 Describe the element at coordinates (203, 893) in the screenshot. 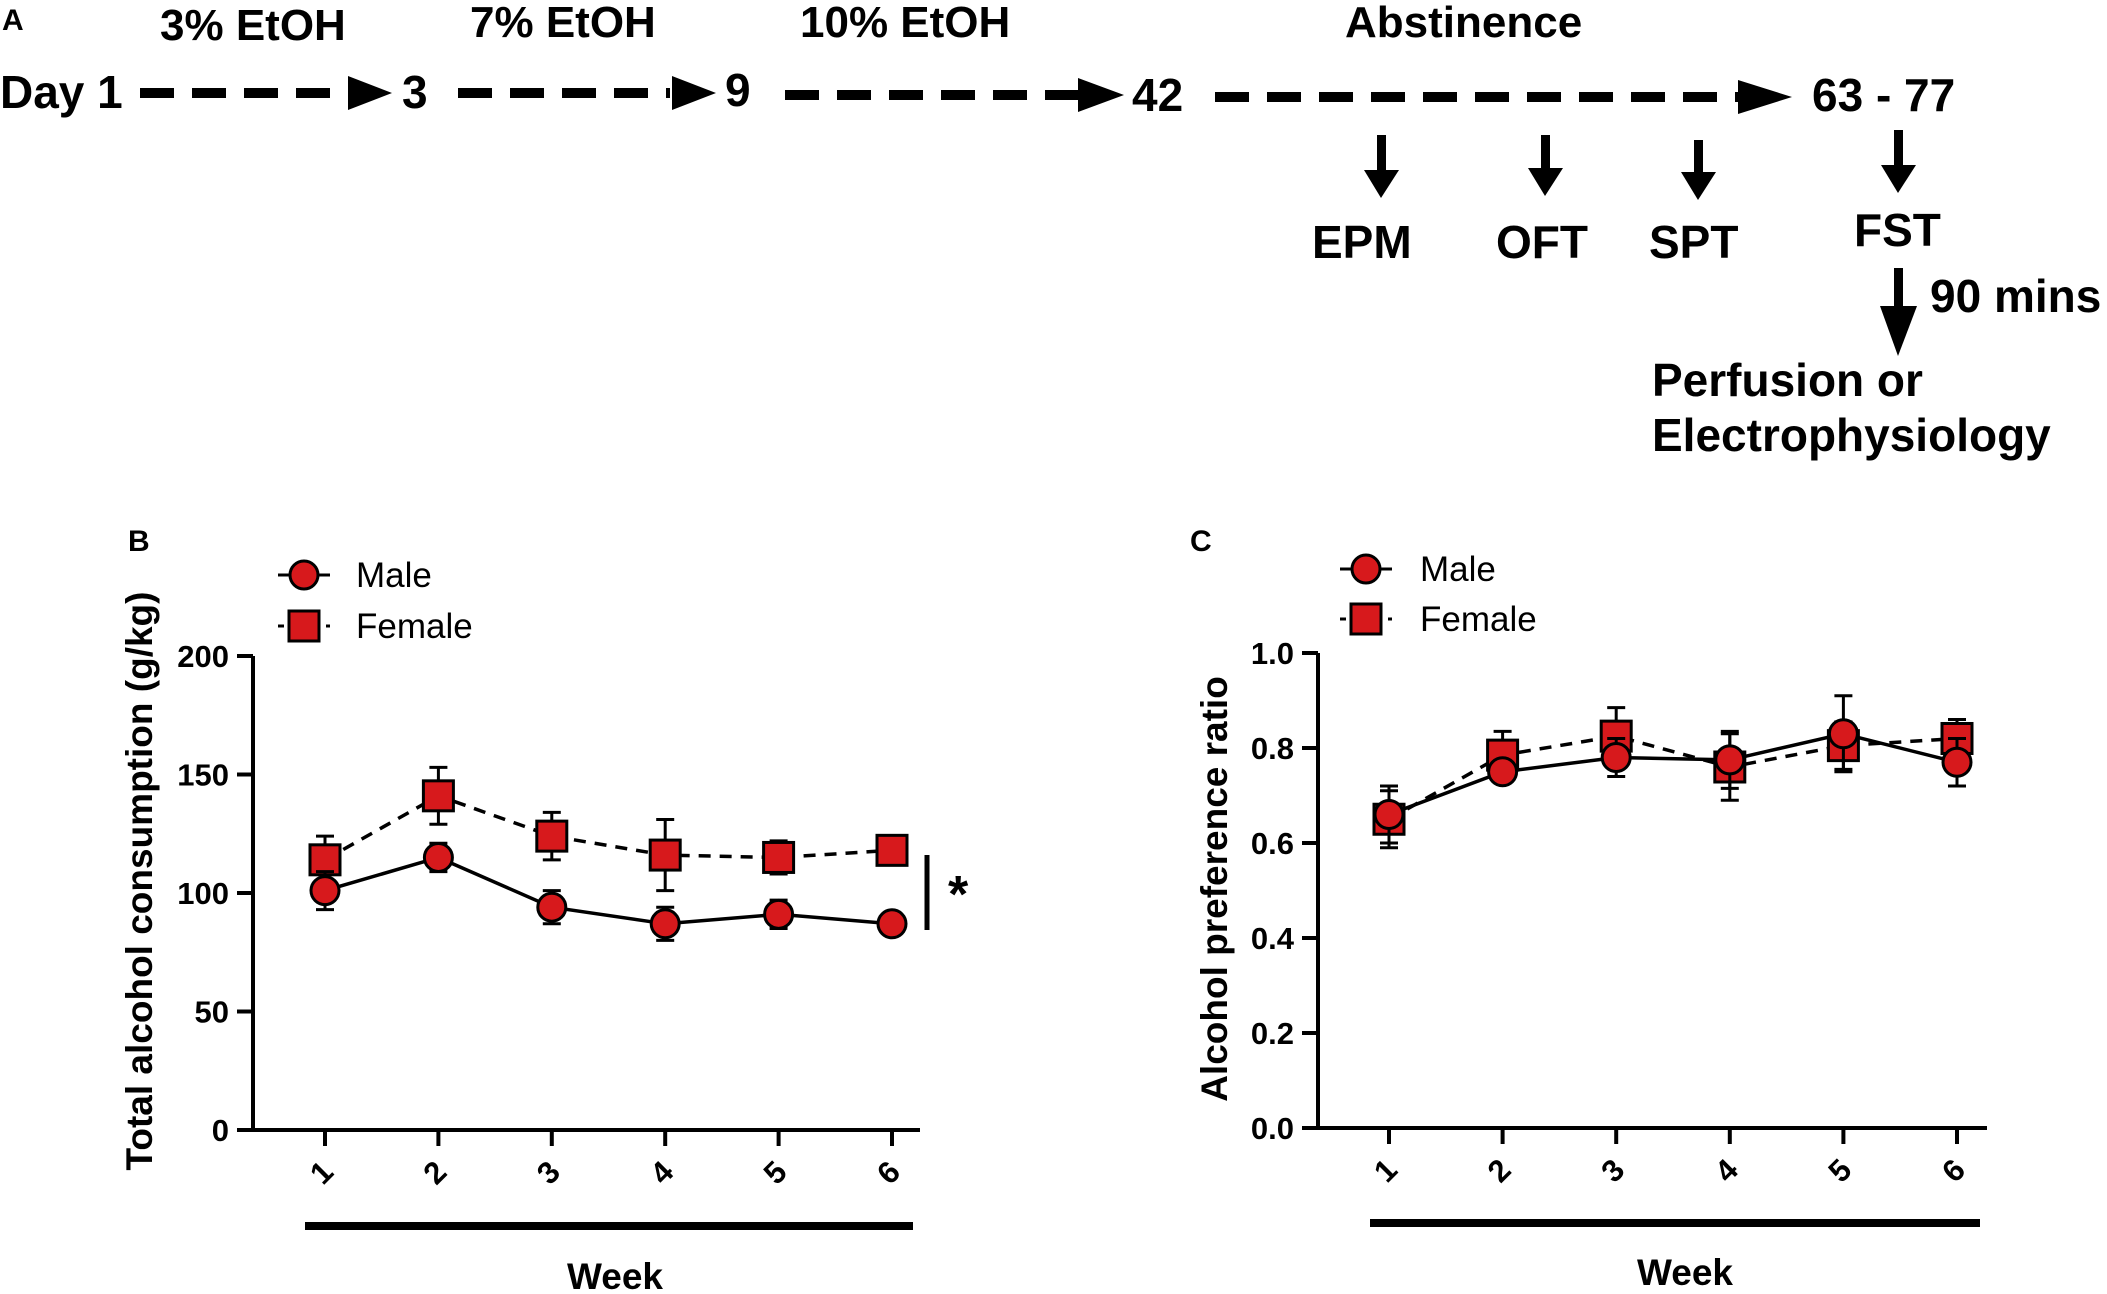

I see `y-tick-label: 100` at that location.